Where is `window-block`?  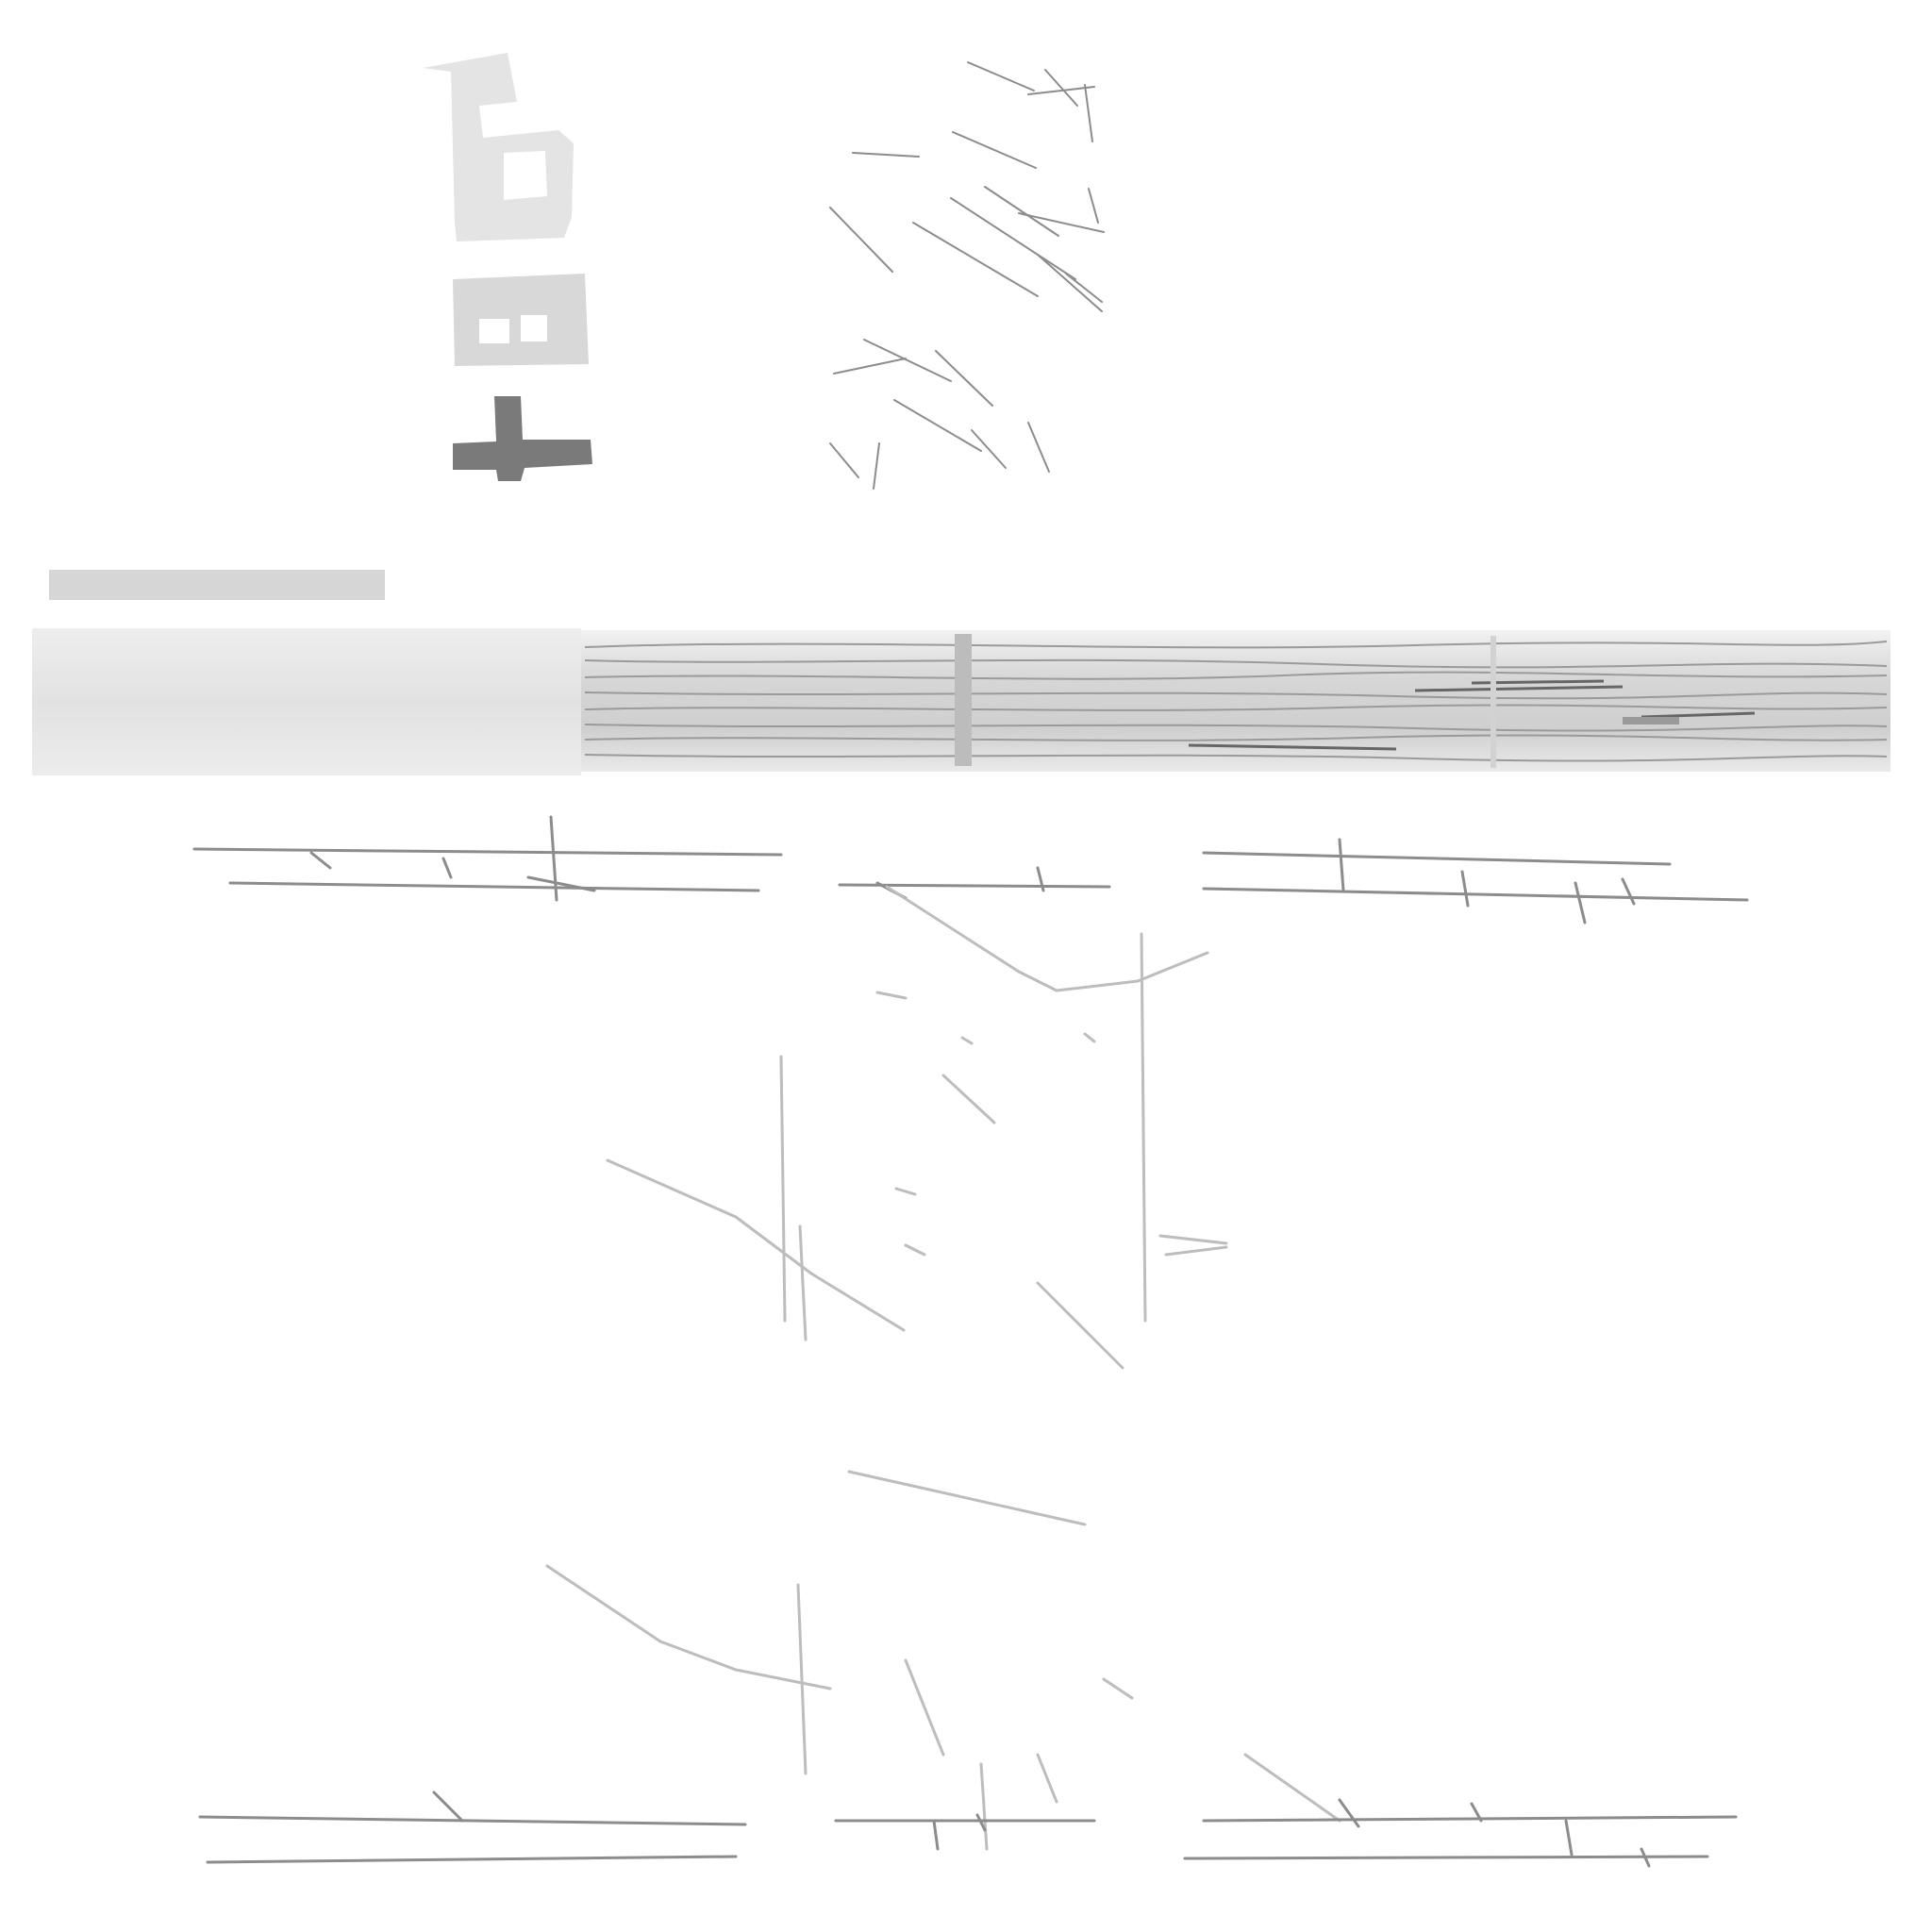
window-block is located at coordinates (521, 320).